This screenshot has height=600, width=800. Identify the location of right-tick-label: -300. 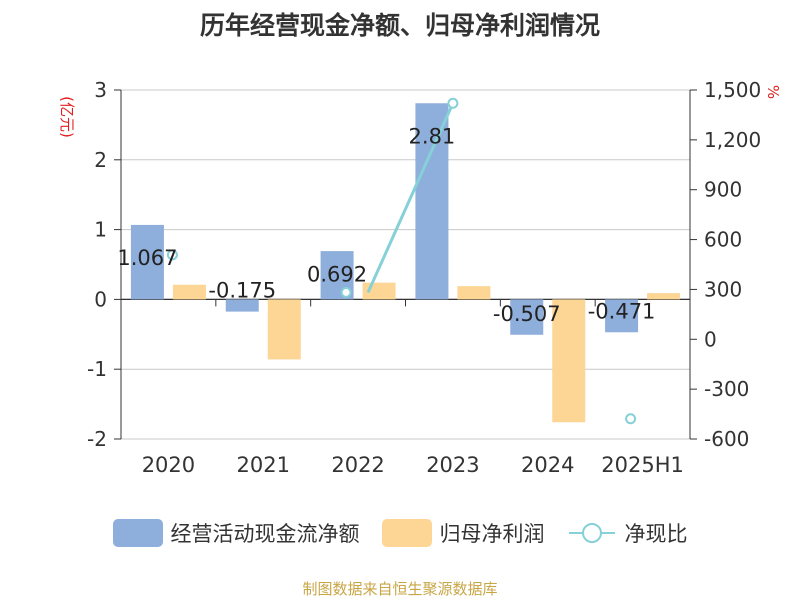
(726, 389).